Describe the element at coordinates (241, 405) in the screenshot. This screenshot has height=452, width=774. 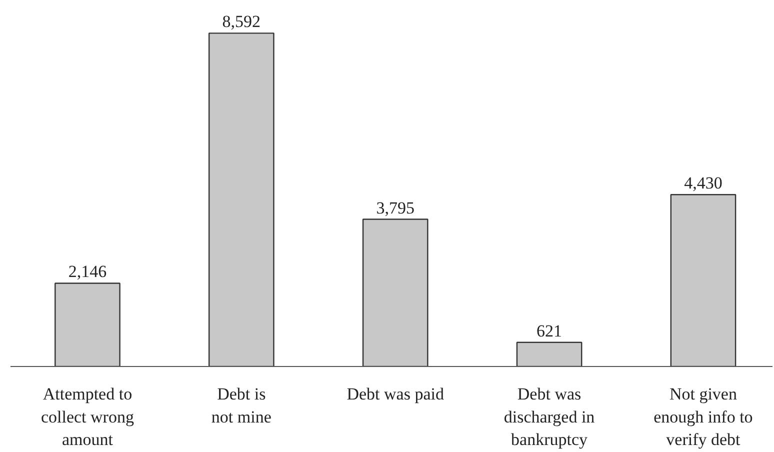
I see `x-tick-label: Debt is not mine` at that location.